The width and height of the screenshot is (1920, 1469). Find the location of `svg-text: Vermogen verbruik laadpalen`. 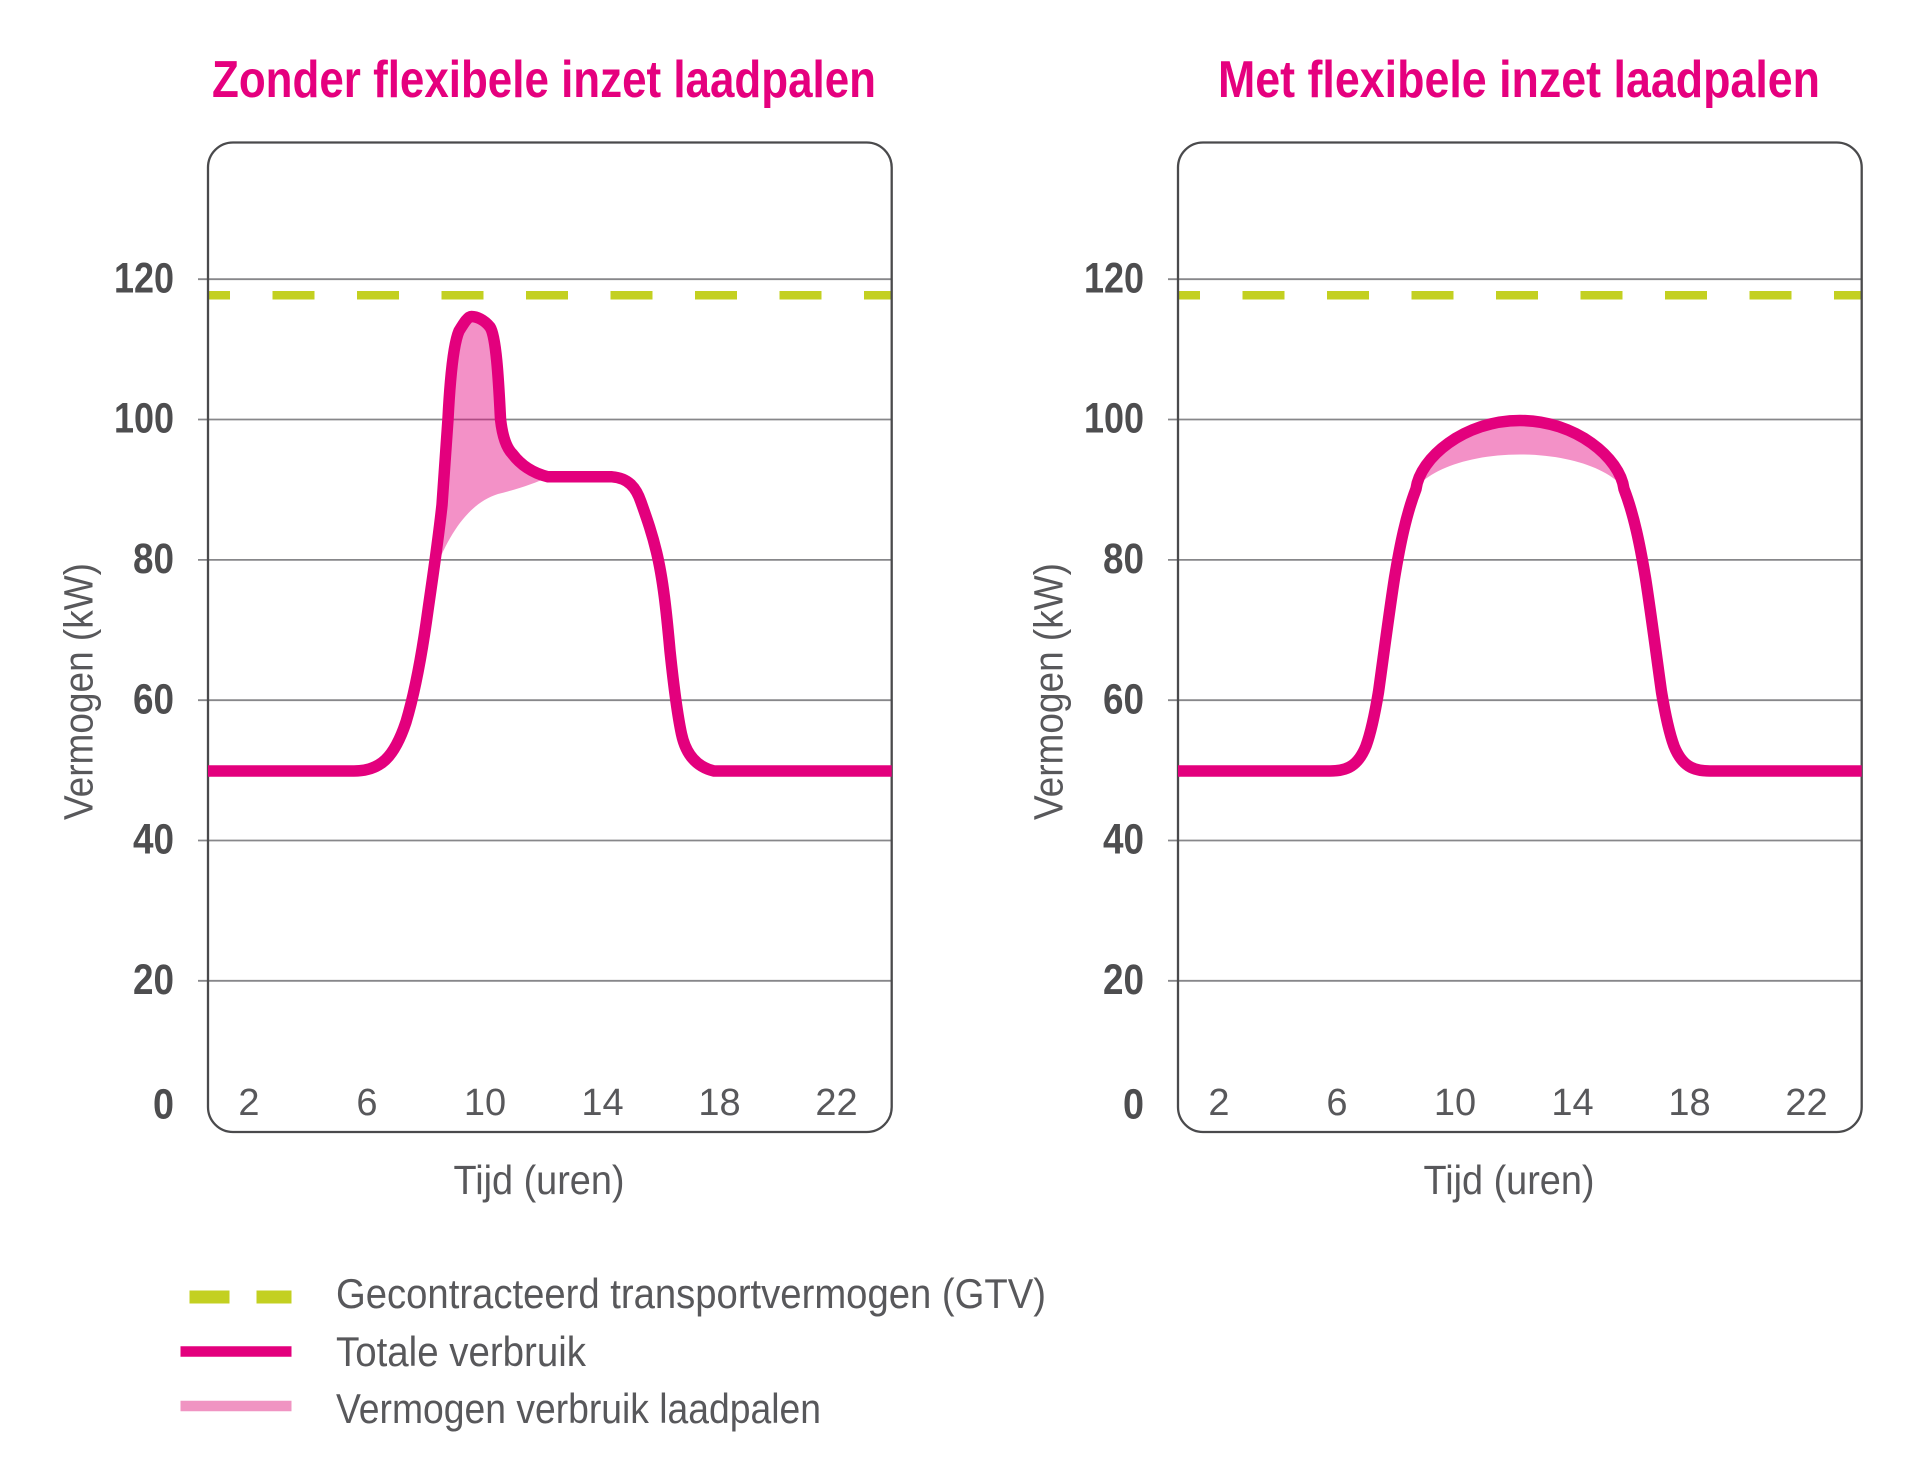

svg-text: Vermogen verbruik laadpalen is located at coordinates (578, 1408).